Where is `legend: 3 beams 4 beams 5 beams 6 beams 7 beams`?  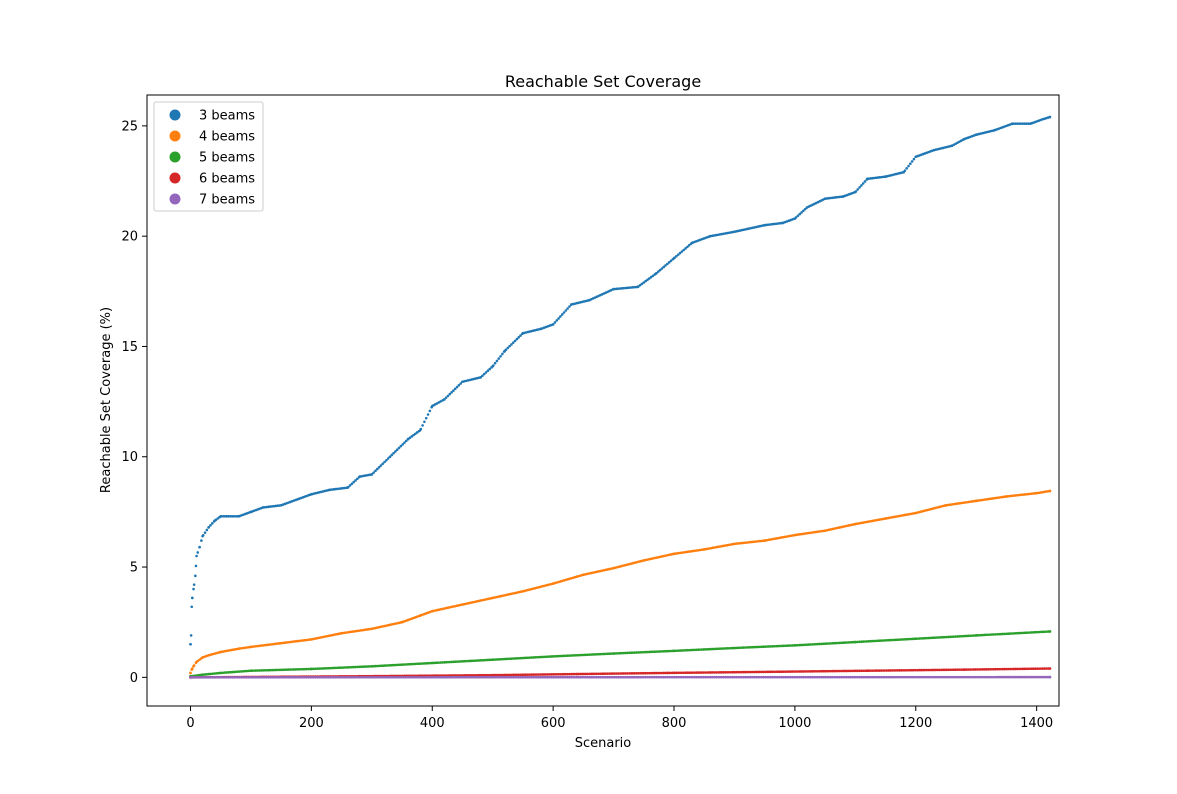 legend: 3 beams 4 beams 5 beams 6 beams 7 beams is located at coordinates (208, 156).